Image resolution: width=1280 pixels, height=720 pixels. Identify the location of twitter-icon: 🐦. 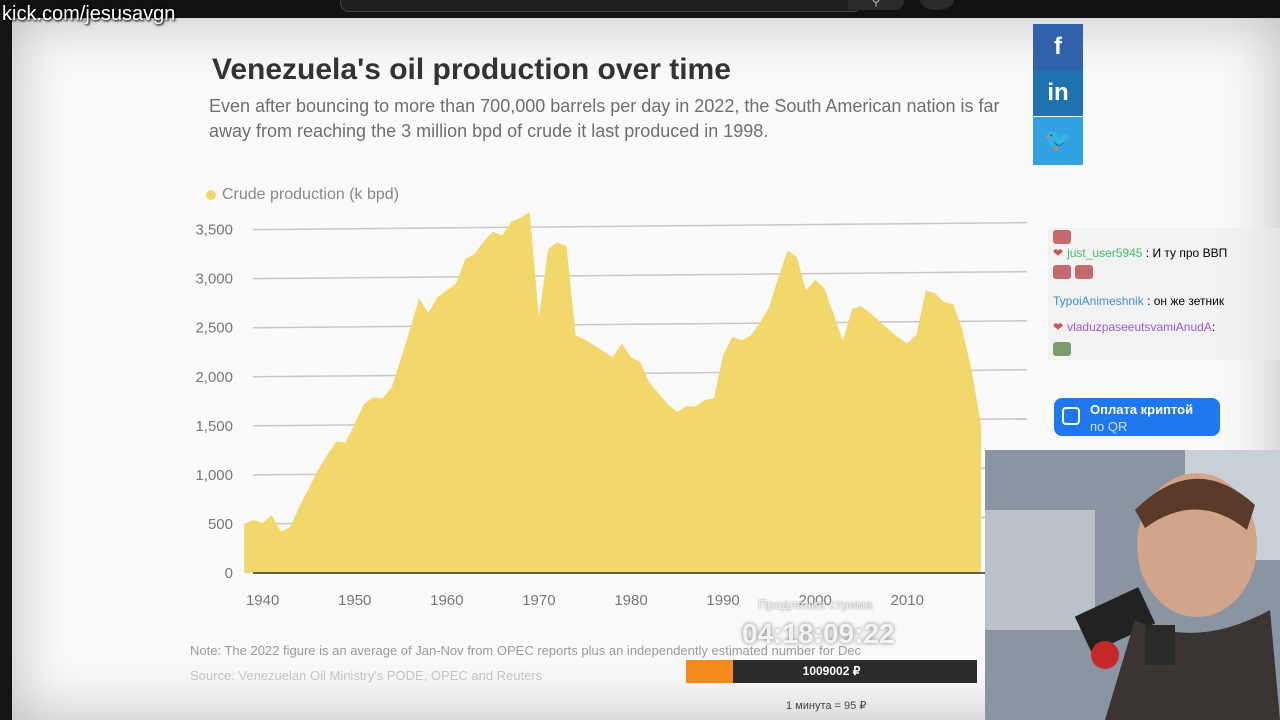
(1058, 139).